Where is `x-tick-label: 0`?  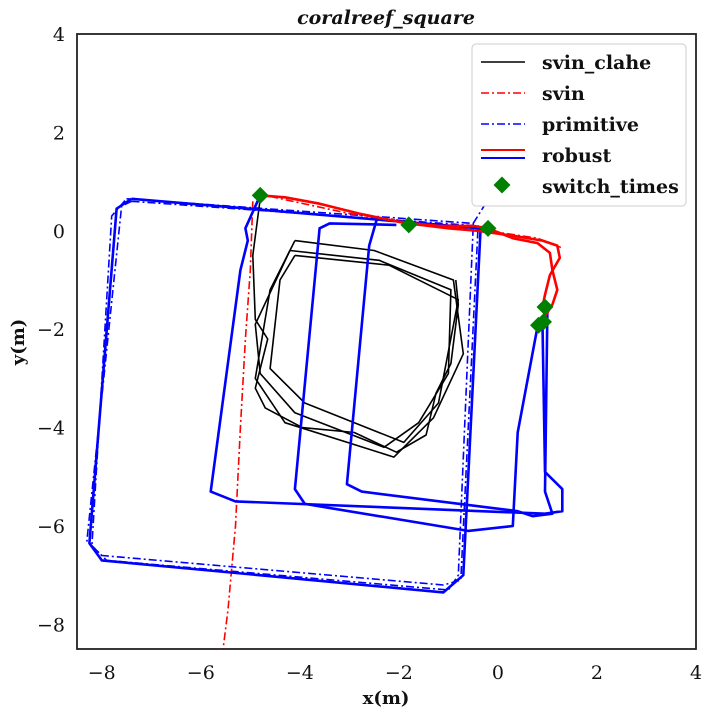 x-tick-label: 0 is located at coordinates (498, 673).